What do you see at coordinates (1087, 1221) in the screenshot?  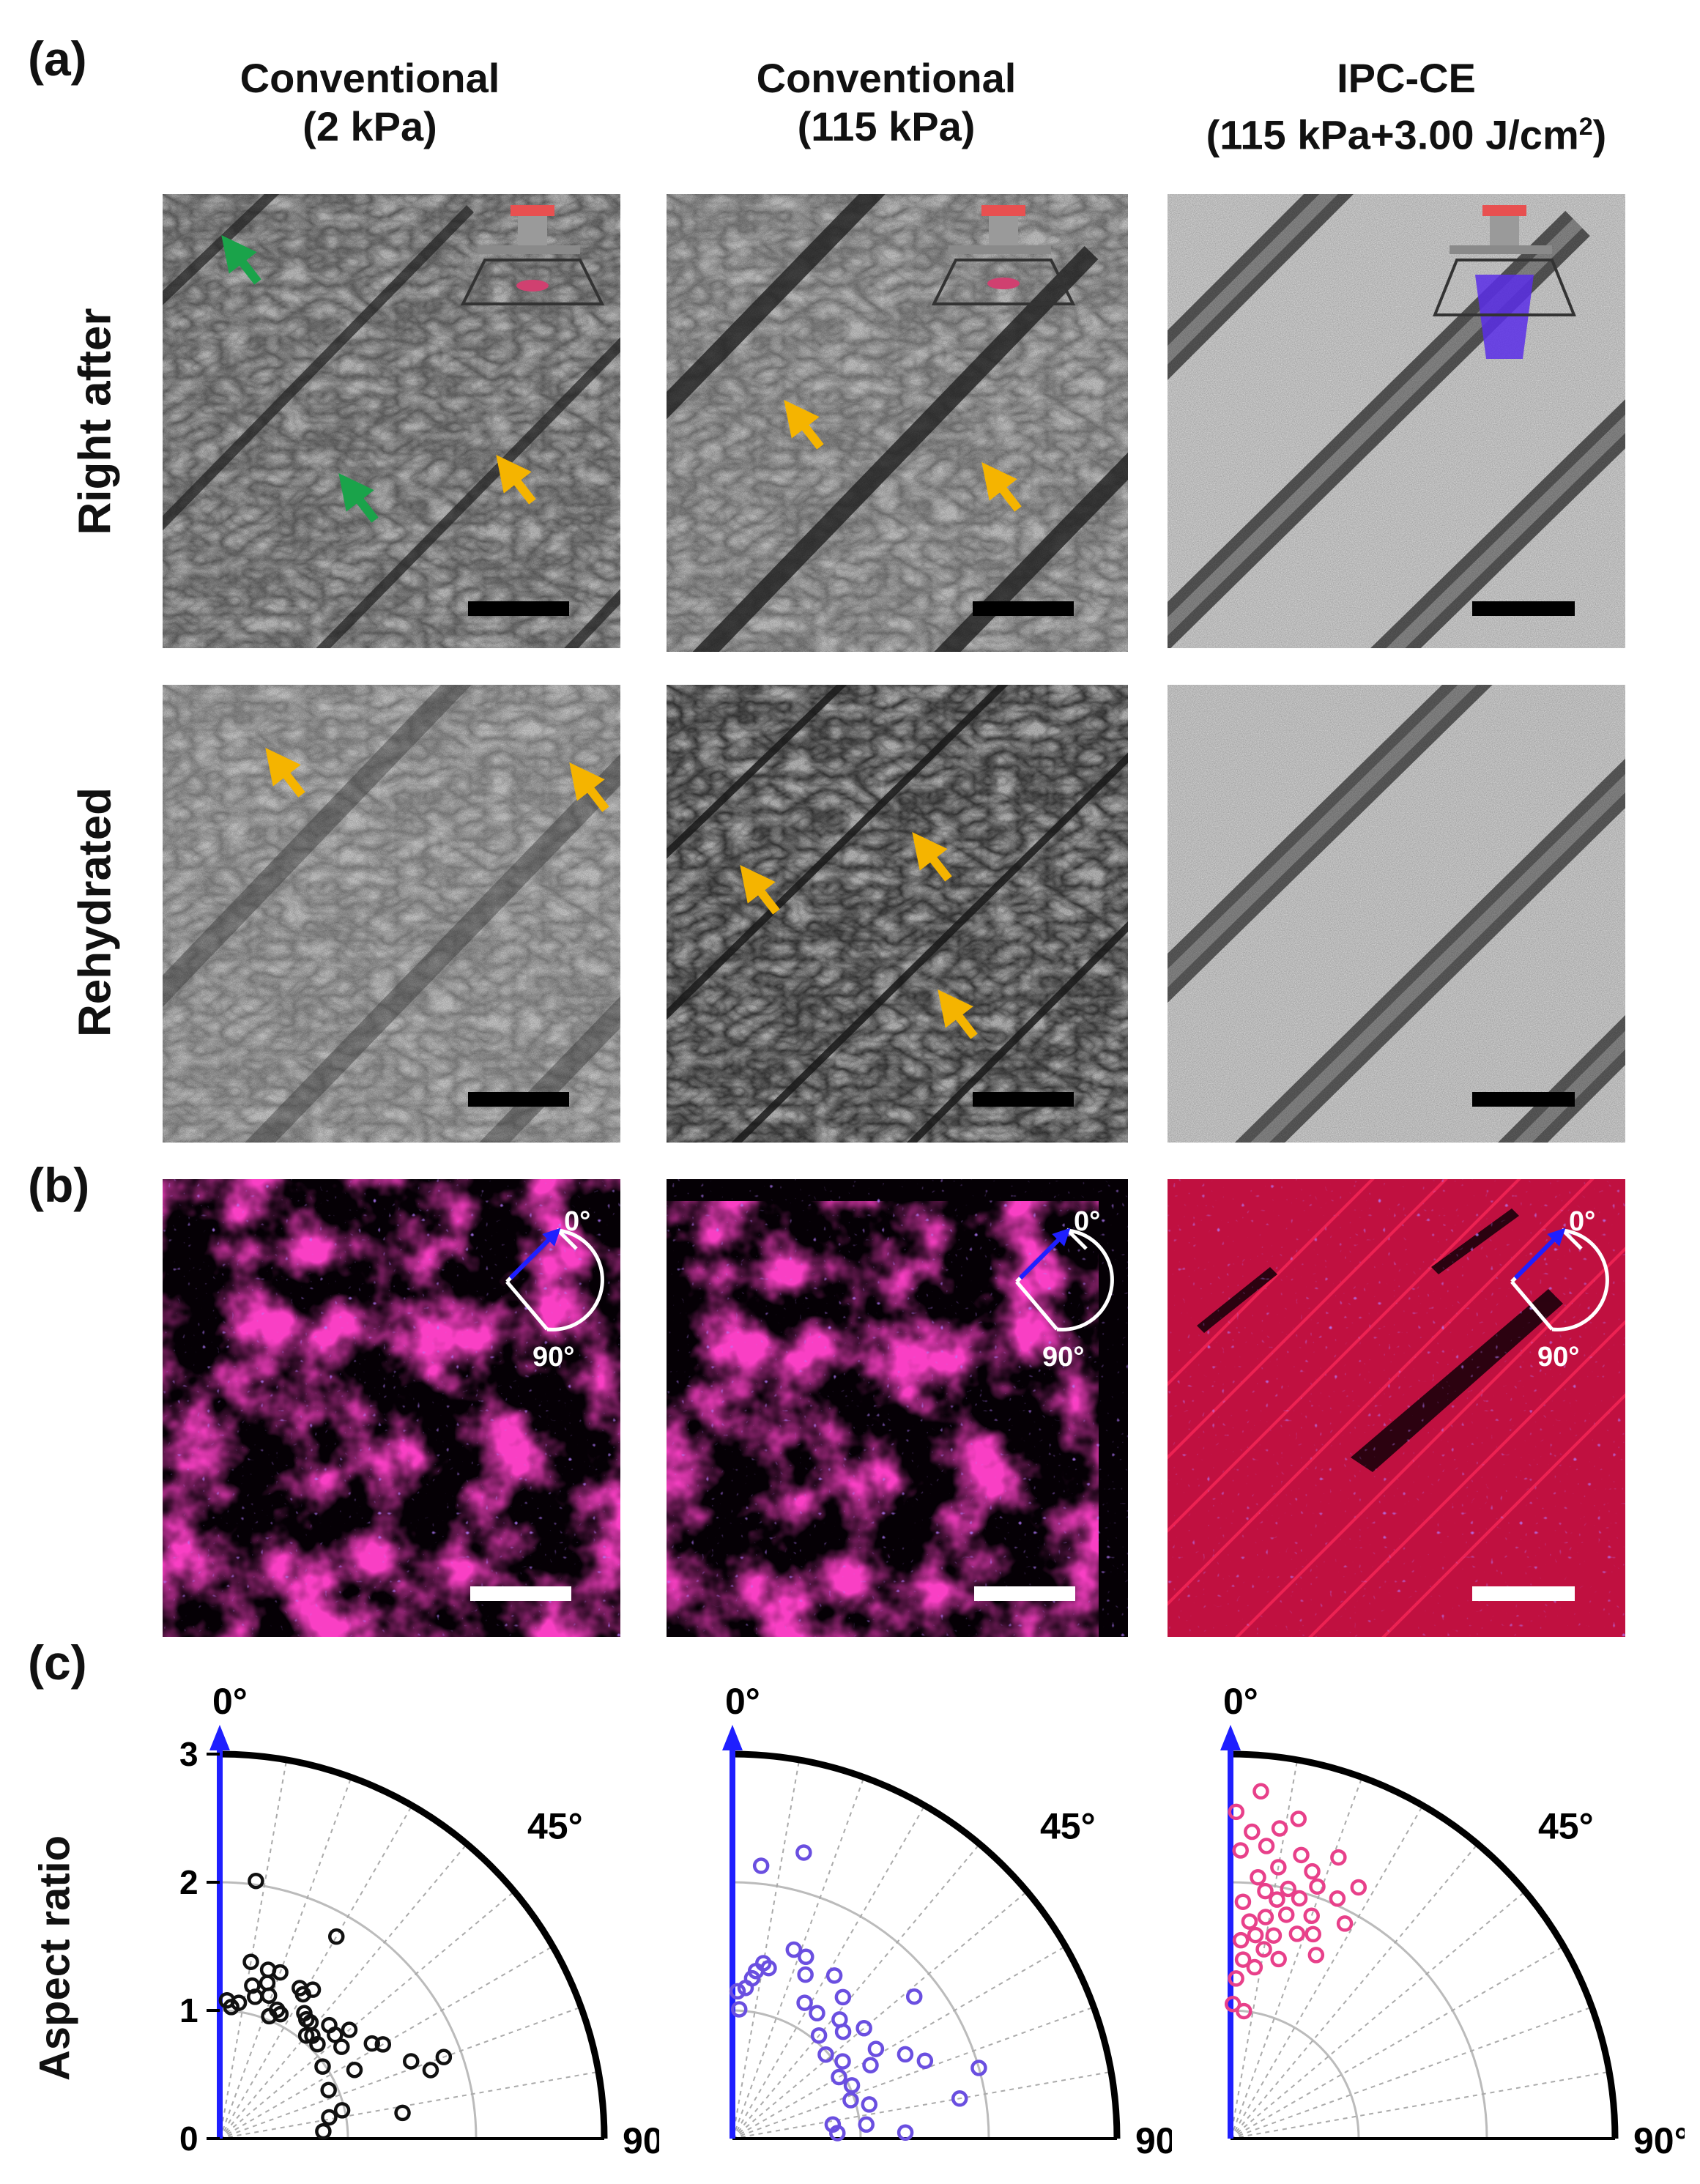 I see `orientation-0-label: 0°` at bounding box center [1087, 1221].